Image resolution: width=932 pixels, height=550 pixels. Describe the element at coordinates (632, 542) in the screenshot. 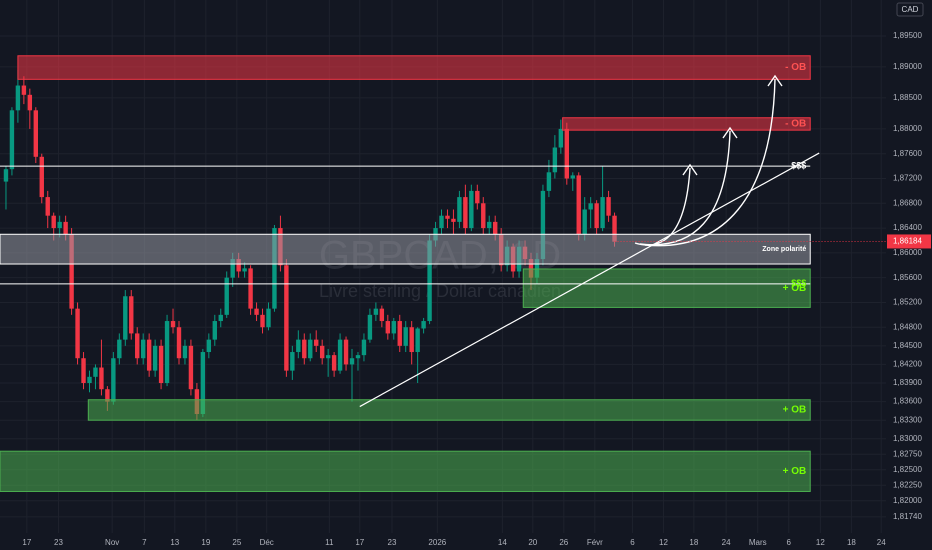

I see `x-tick-label: 6` at that location.